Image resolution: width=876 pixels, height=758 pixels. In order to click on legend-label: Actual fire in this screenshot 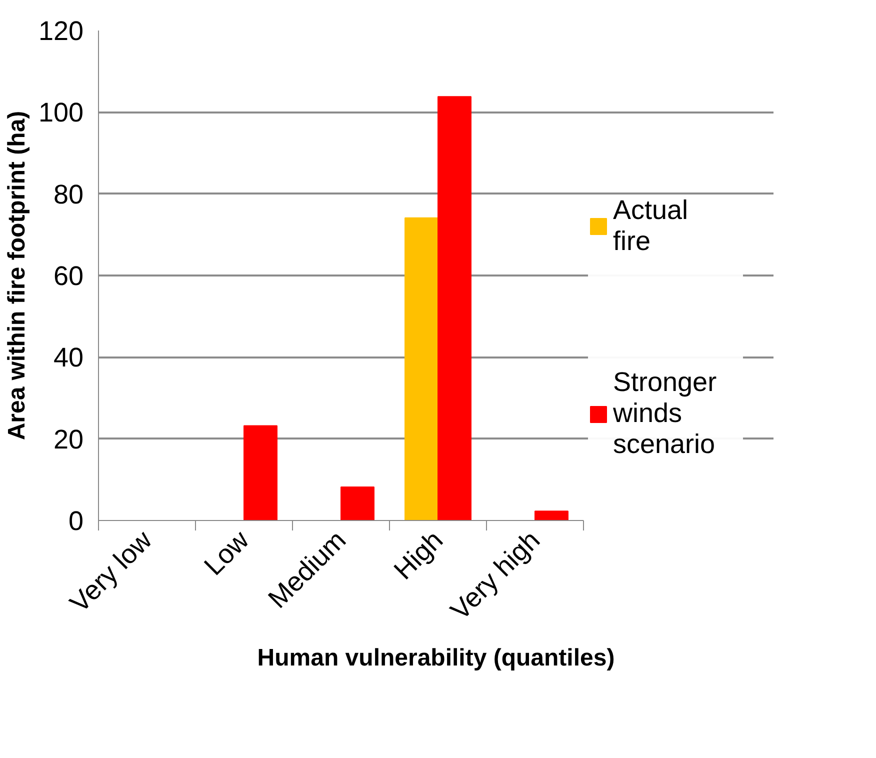, I will do `click(651, 226)`.